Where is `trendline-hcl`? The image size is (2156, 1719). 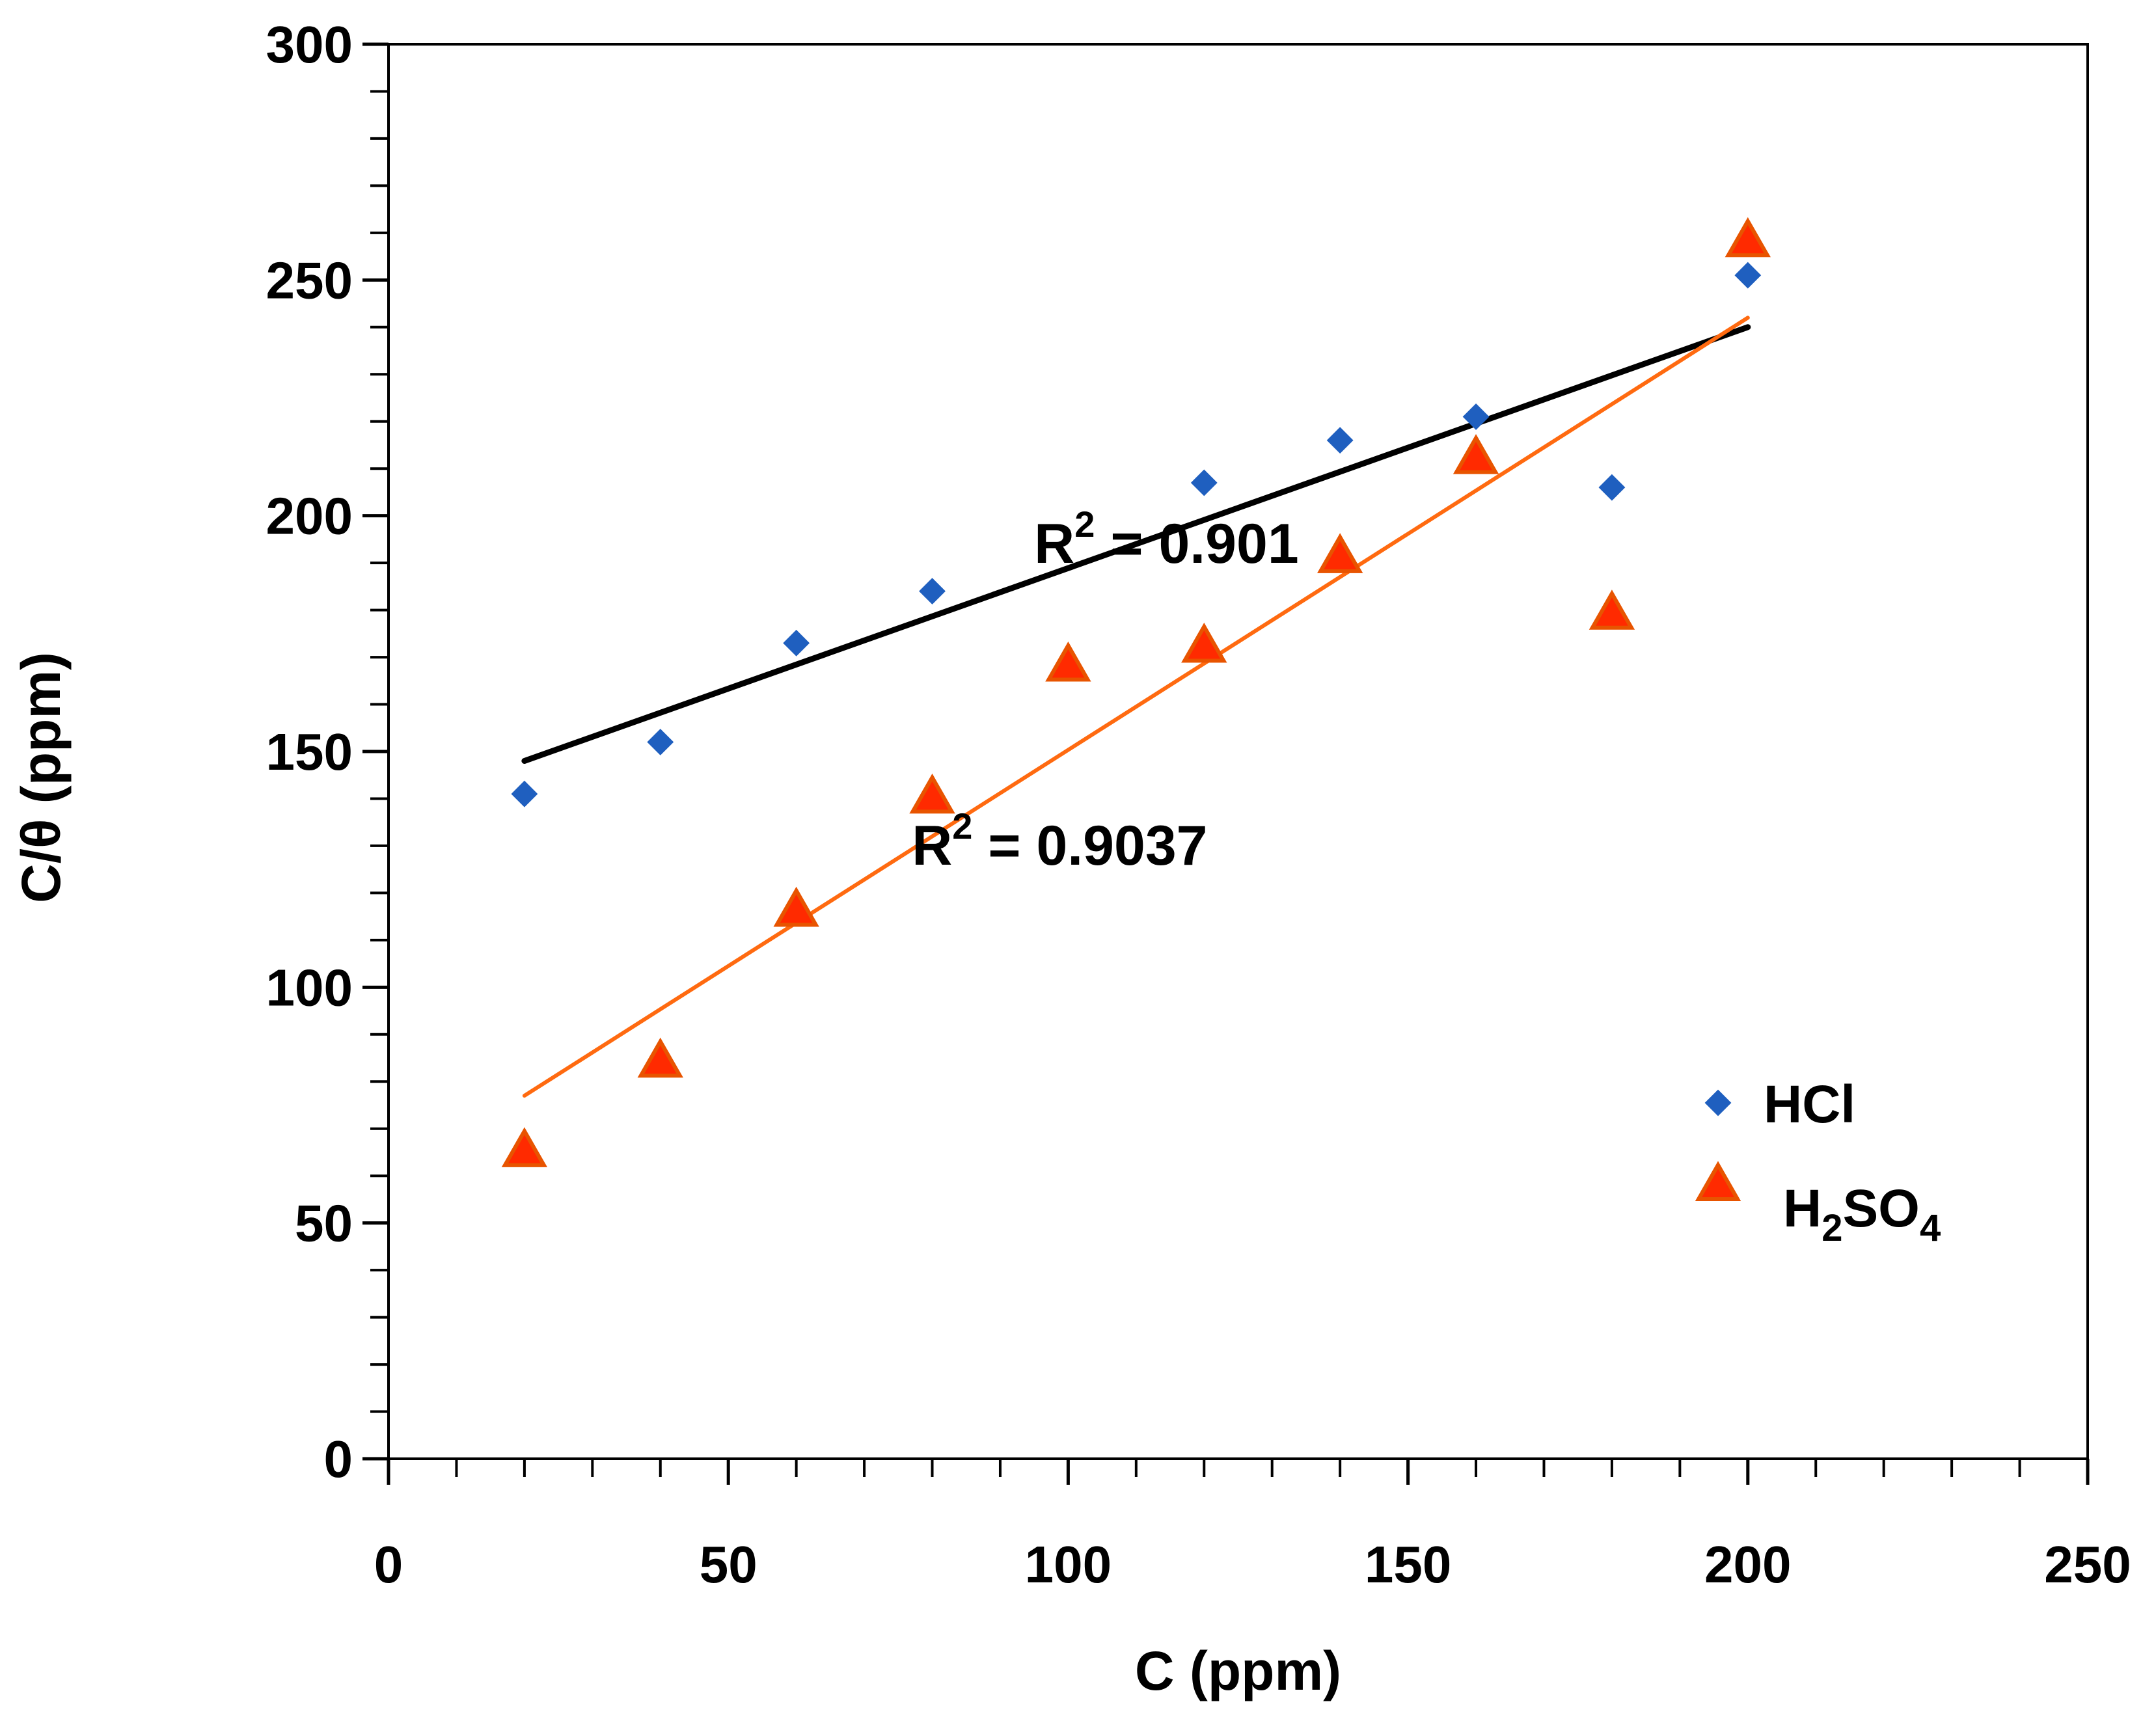 trendline-hcl is located at coordinates (1136, 544).